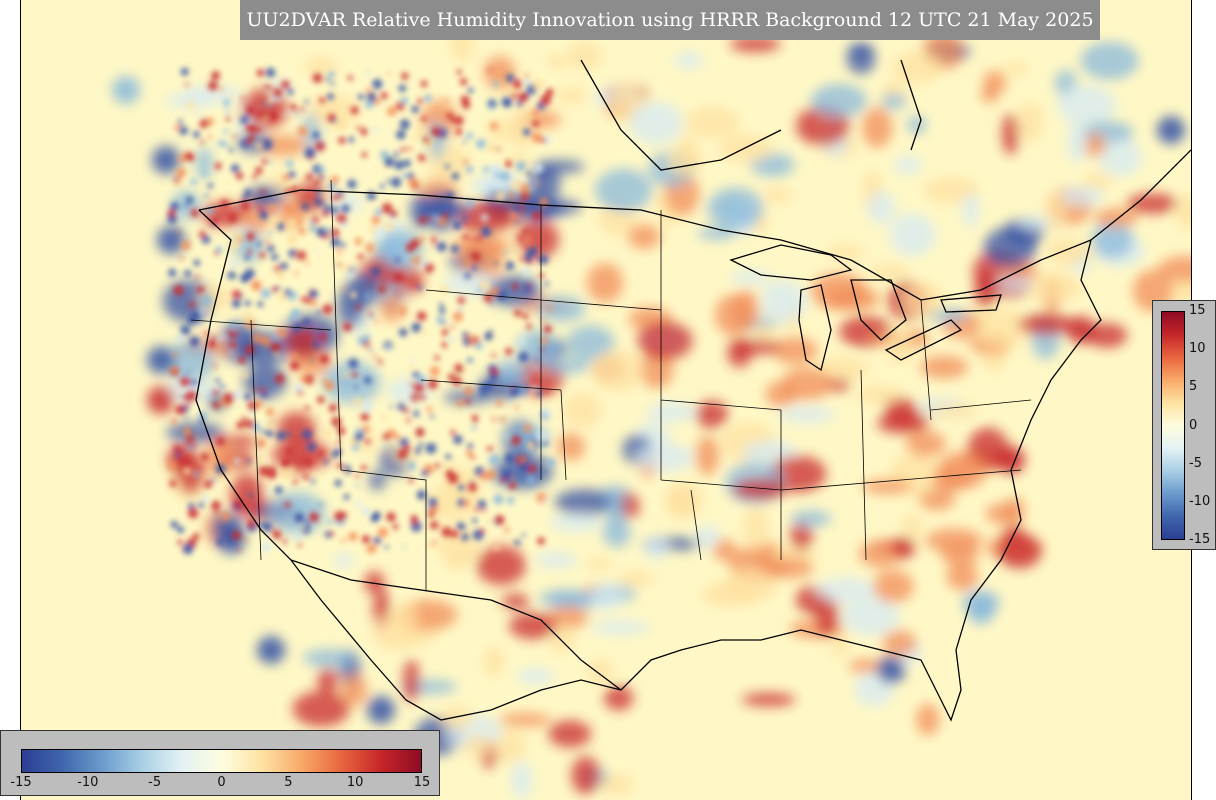  I want to click on lake-michigan, so click(815, 328).